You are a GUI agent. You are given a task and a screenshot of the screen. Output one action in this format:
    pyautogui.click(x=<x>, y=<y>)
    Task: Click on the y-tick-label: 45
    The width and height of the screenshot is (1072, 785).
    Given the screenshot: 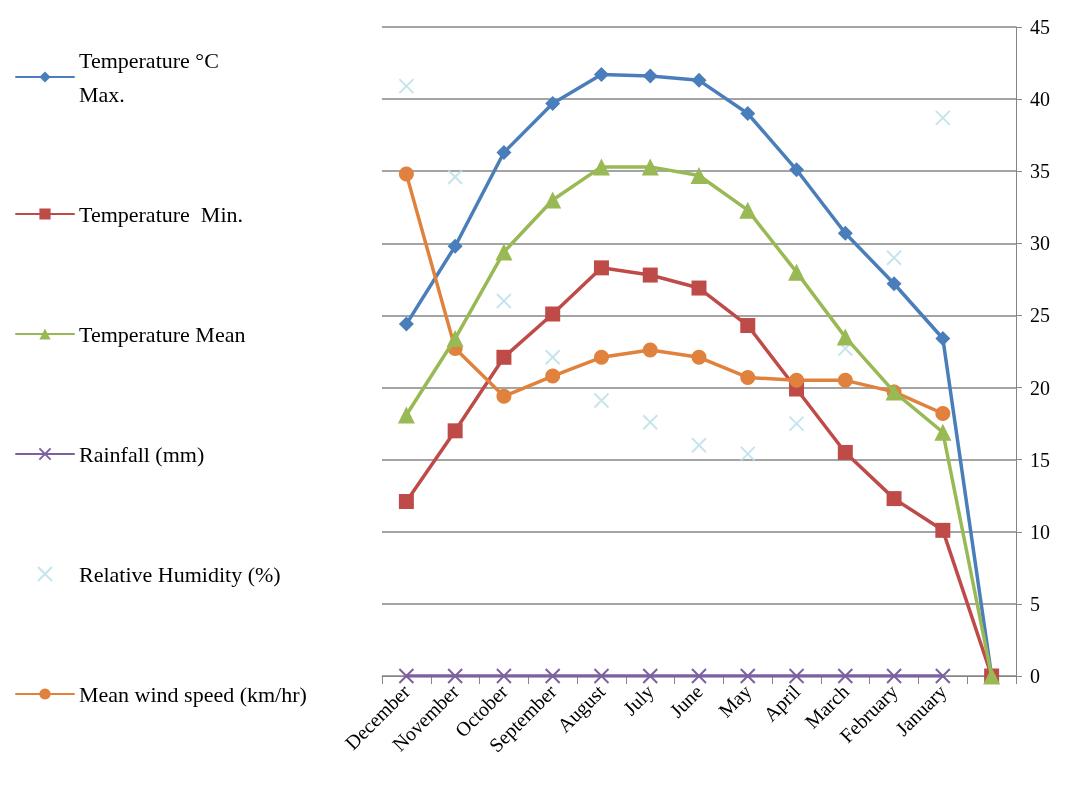 What is the action you would take?
    pyautogui.click(x=1040, y=27)
    